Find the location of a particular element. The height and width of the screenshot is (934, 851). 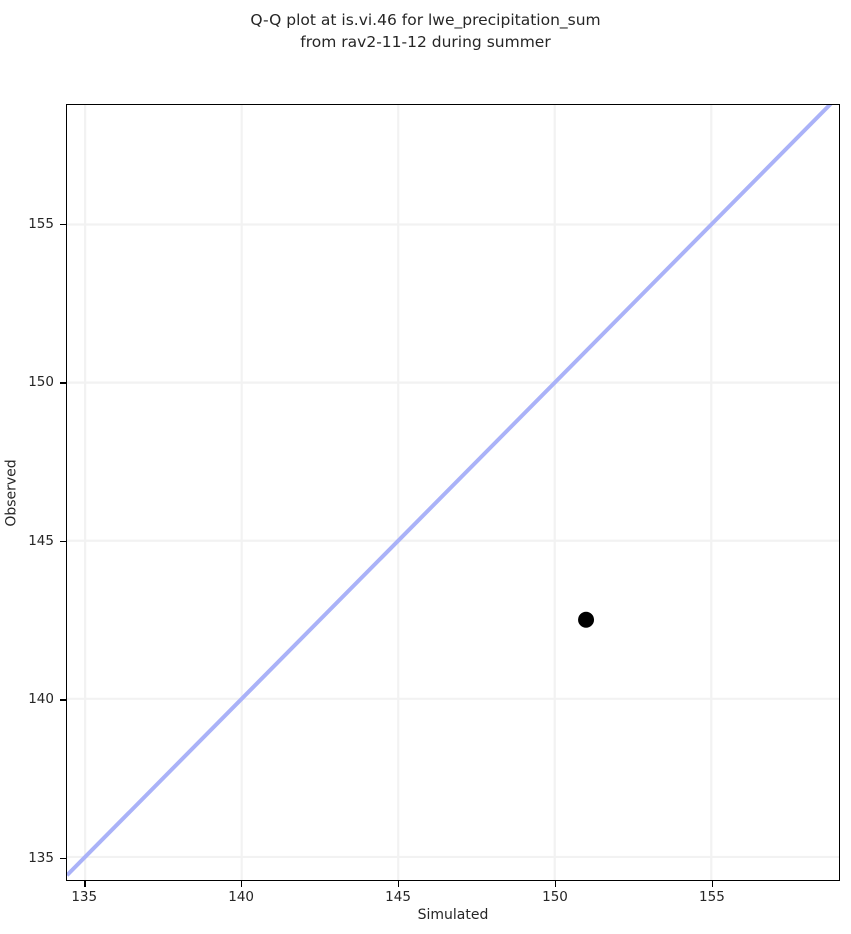

y-tick-label: 145 is located at coordinates (41, 540).